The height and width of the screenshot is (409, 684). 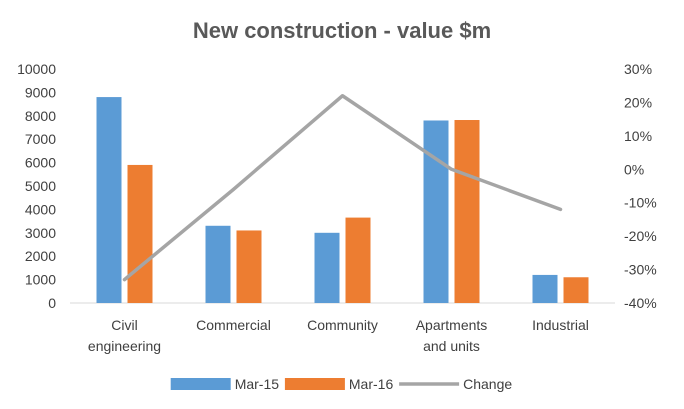 What do you see at coordinates (634, 169) in the screenshot?
I see `y-right-tick-label: 0%` at bounding box center [634, 169].